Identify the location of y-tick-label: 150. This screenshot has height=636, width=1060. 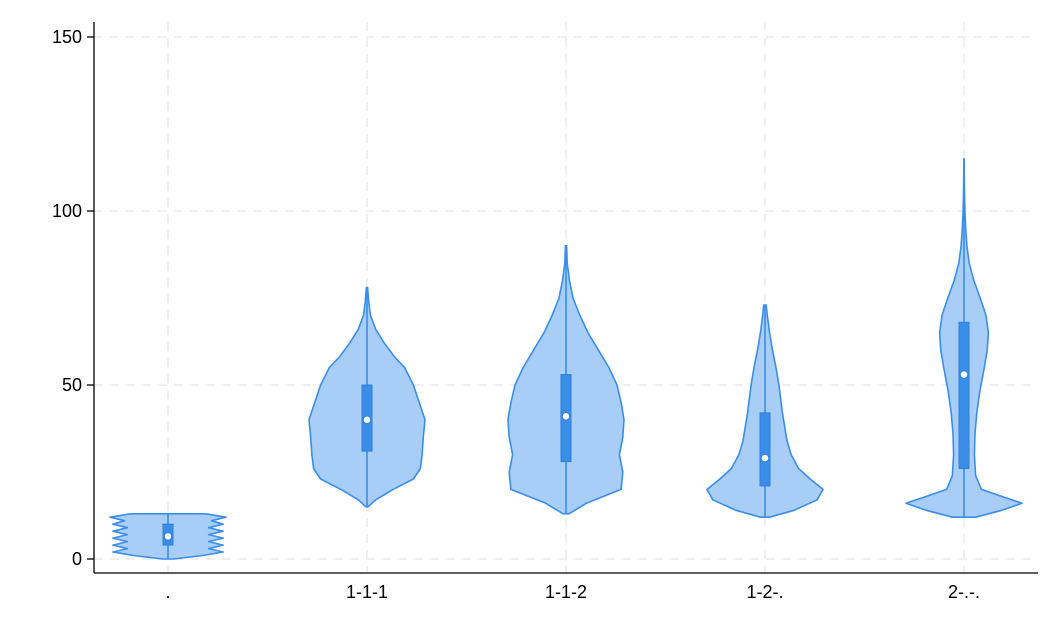
(67, 37).